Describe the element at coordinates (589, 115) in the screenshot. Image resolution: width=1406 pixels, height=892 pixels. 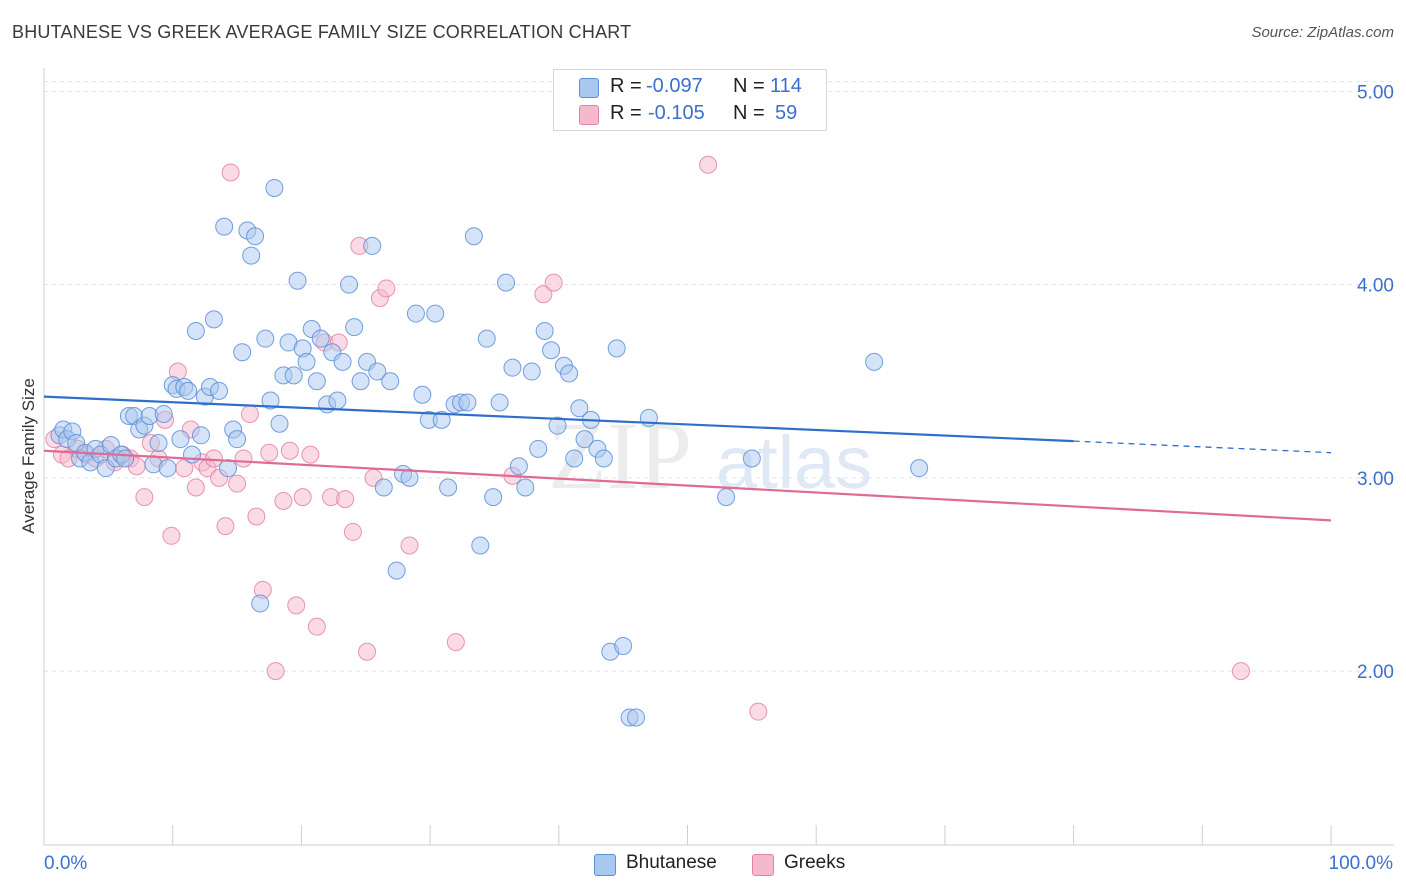
I see `legend-swatch-greeks` at that location.